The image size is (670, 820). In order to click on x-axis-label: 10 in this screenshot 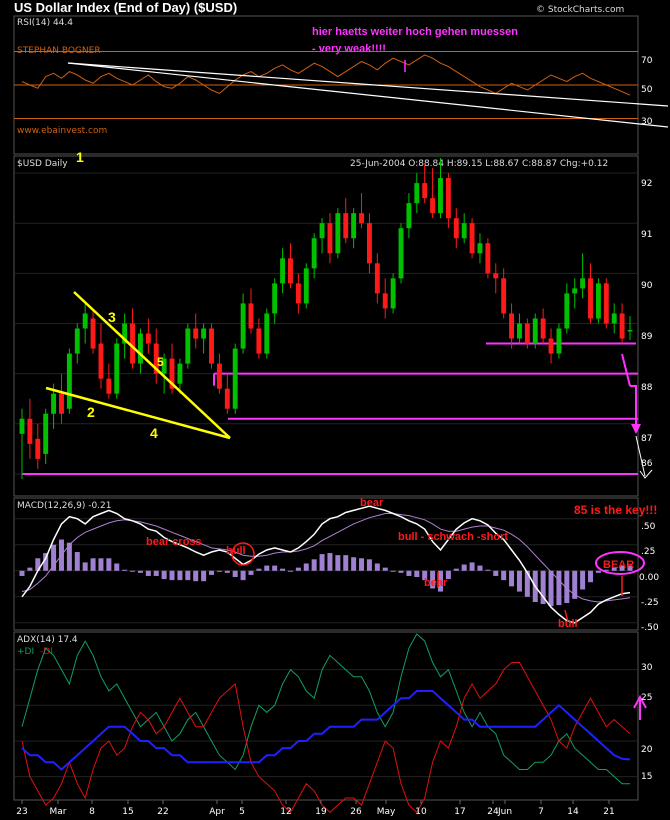, I will do `click(421, 812)`.